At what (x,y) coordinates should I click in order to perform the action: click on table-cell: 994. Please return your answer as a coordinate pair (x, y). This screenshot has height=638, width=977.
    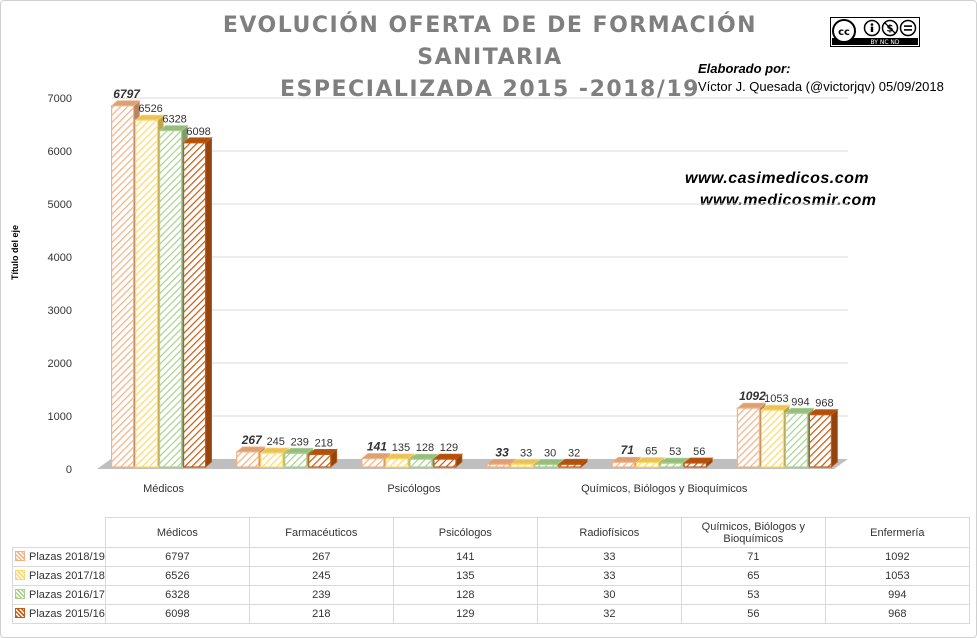
    Looking at the image, I should click on (897, 595).